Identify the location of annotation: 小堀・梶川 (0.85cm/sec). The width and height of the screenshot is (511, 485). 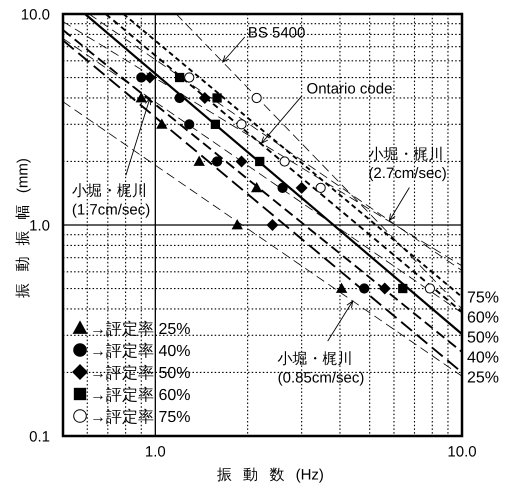
(321, 368).